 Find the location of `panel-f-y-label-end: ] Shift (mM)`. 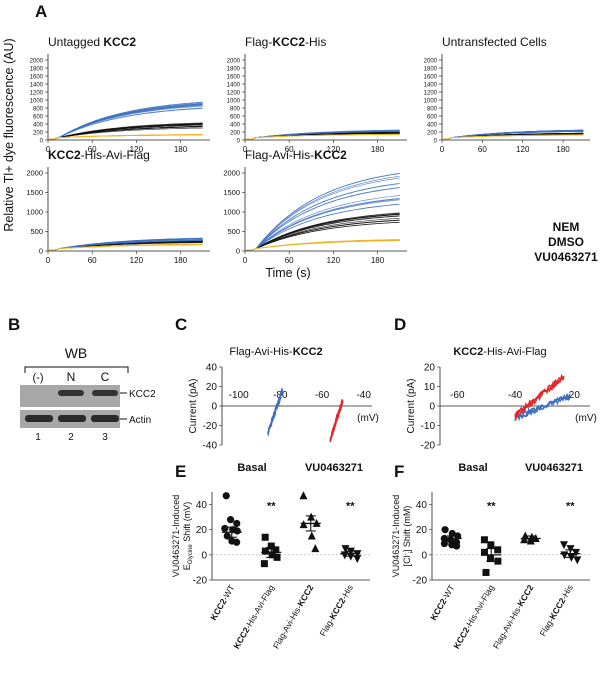

panel-f-y-label-end: ] Shift (mM) is located at coordinates (407, 529).